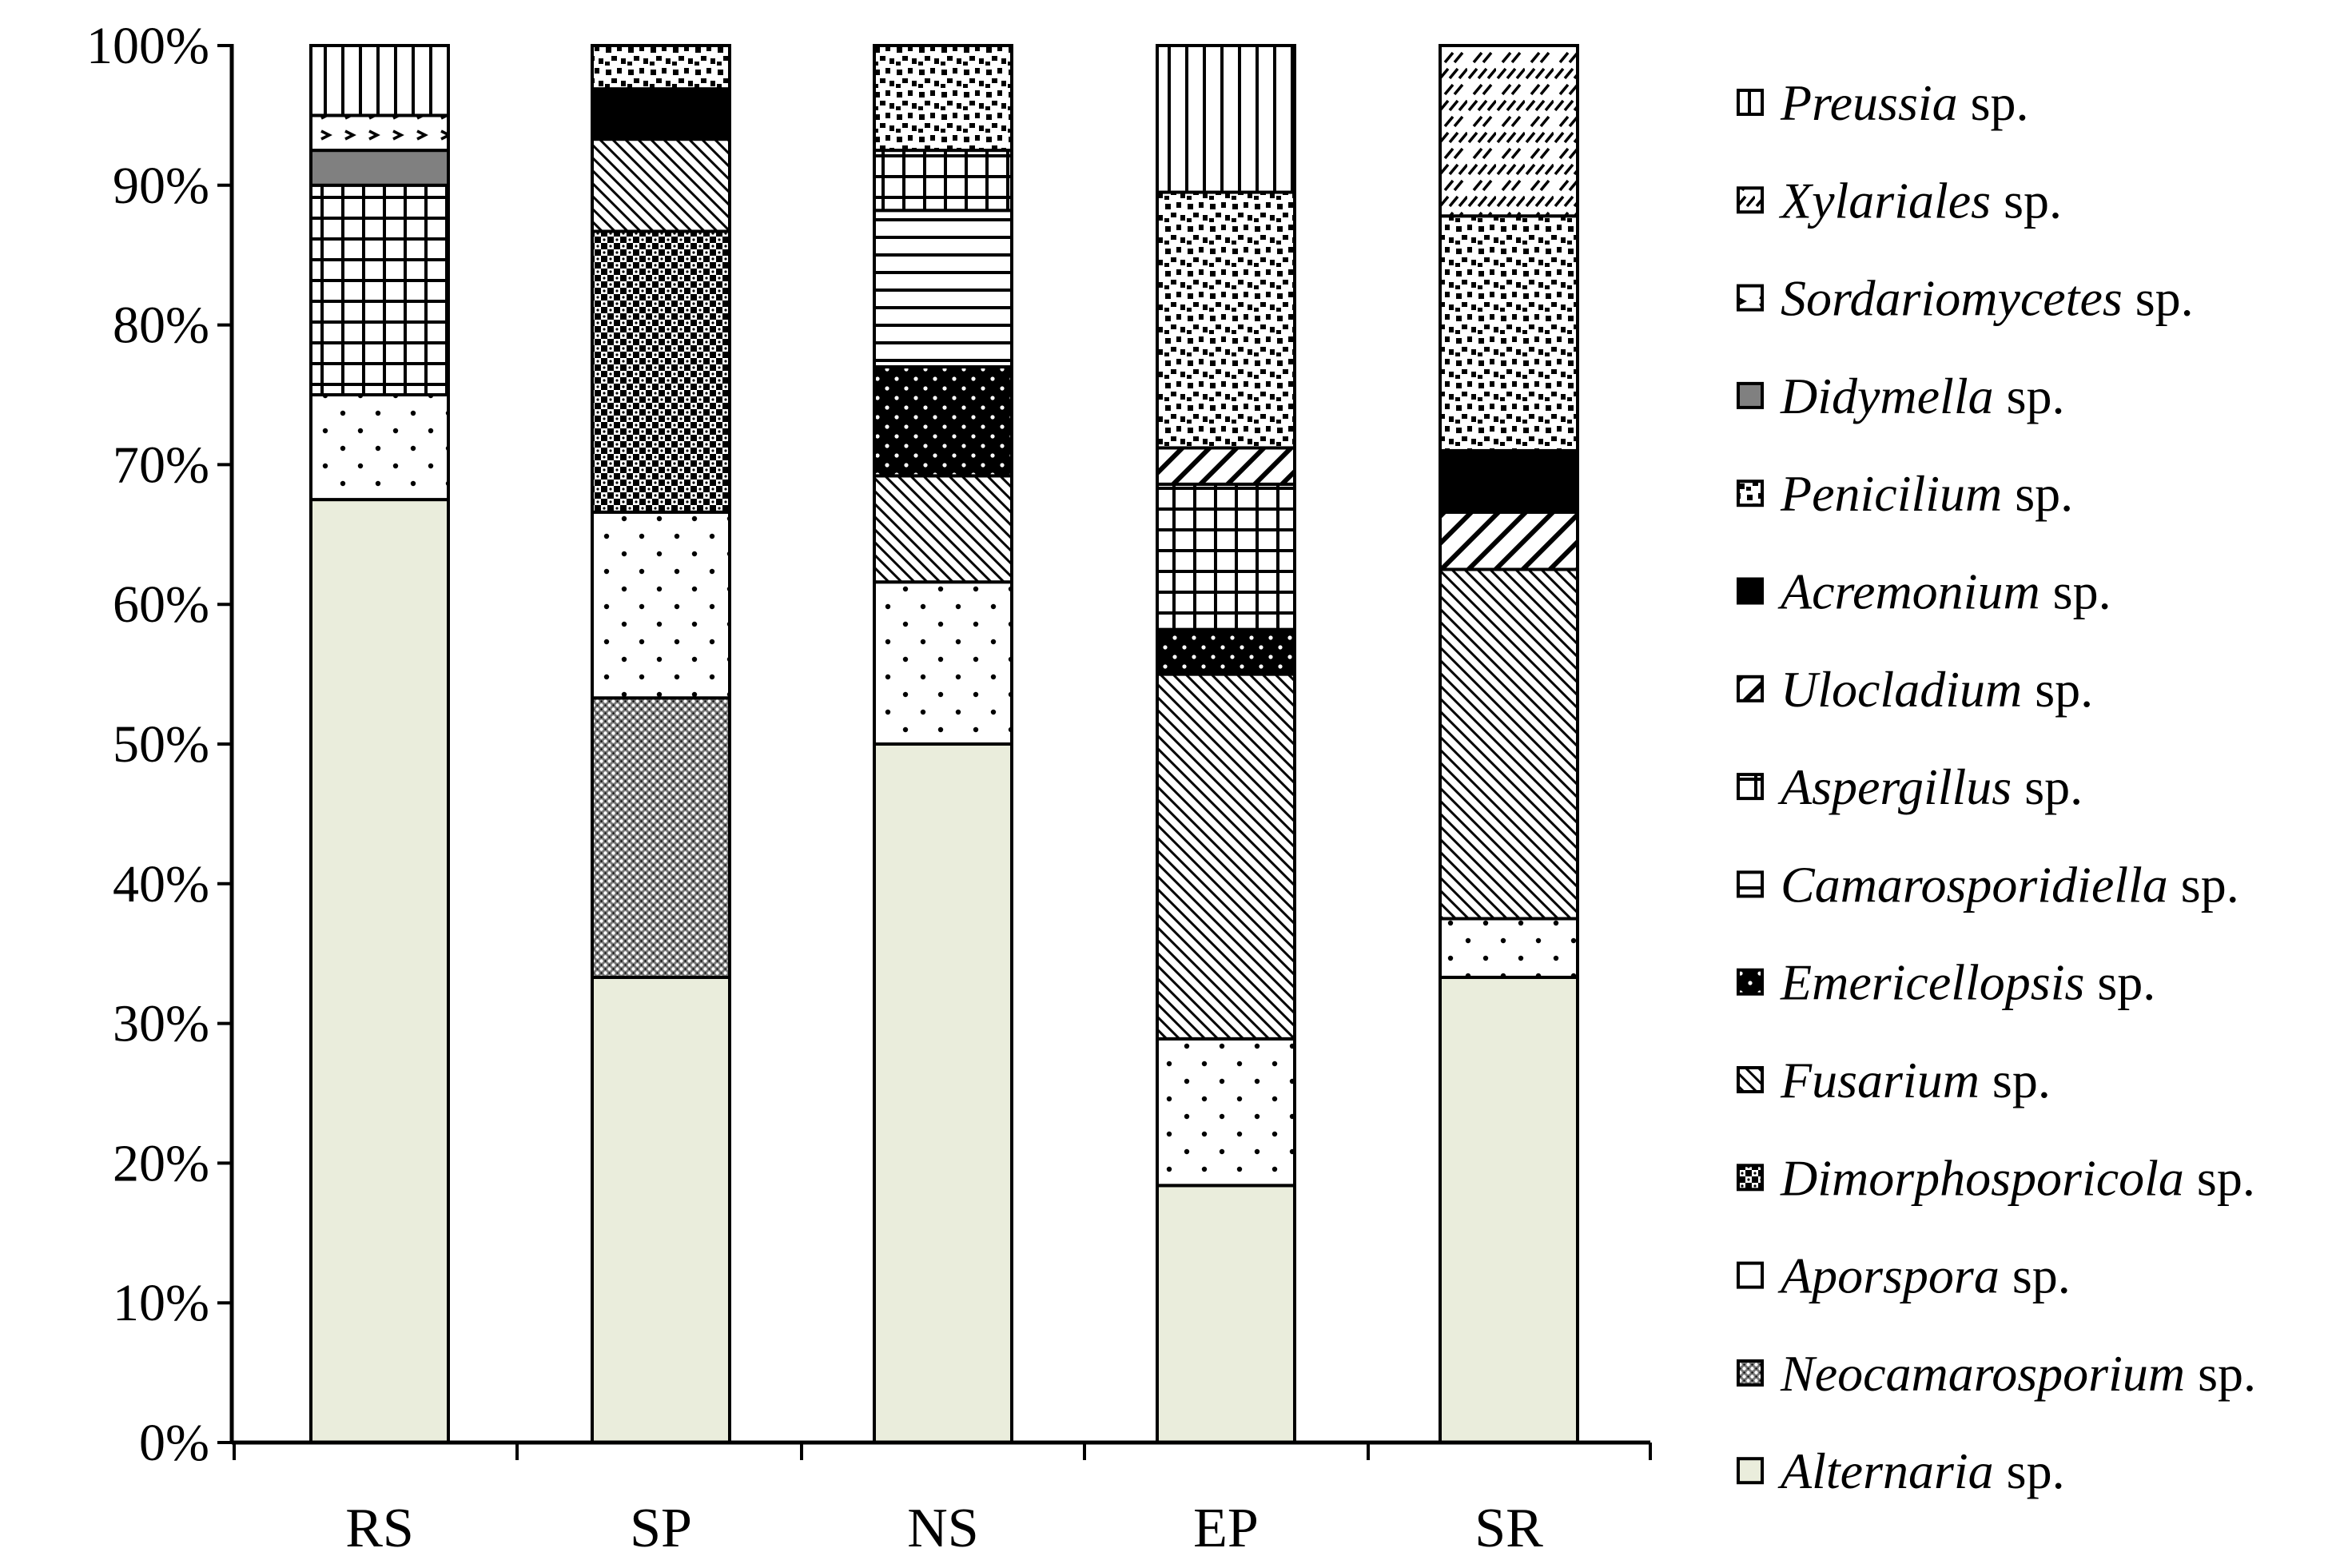 The width and height of the screenshot is (2328, 1568). I want to click on y-tick-label: 20%, so click(161, 1163).